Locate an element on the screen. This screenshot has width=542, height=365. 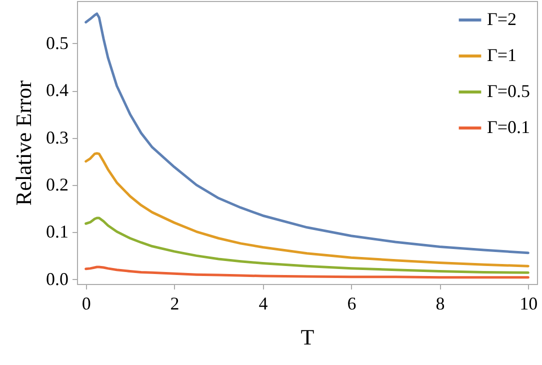
legend-label: Γ=2 is located at coordinates (502, 19).